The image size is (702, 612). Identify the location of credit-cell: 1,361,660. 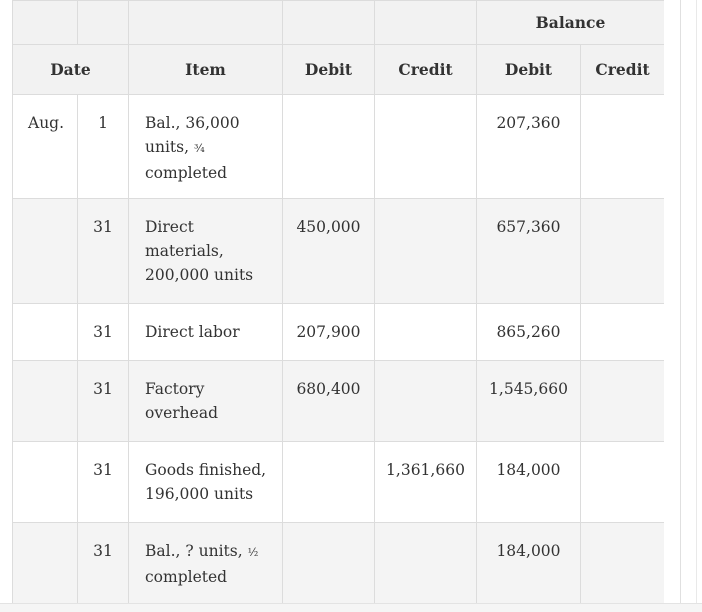
(425, 482).